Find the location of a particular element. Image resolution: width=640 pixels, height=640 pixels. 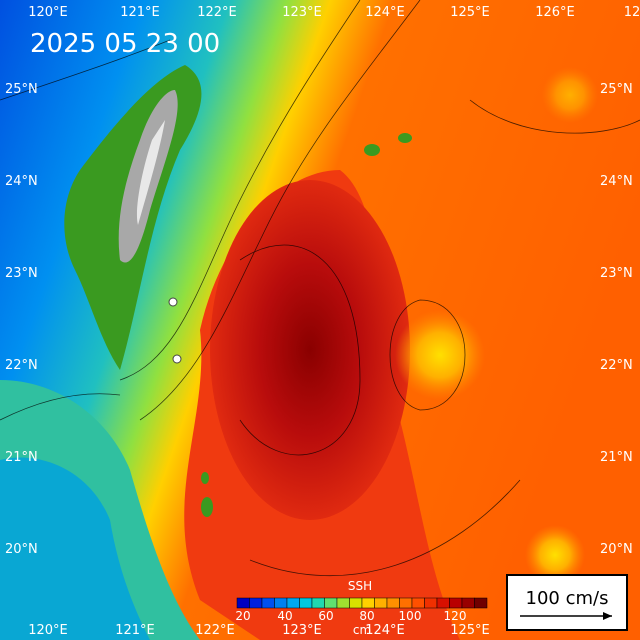

scale-label: 100 cm/s is located at coordinates (567, 598).